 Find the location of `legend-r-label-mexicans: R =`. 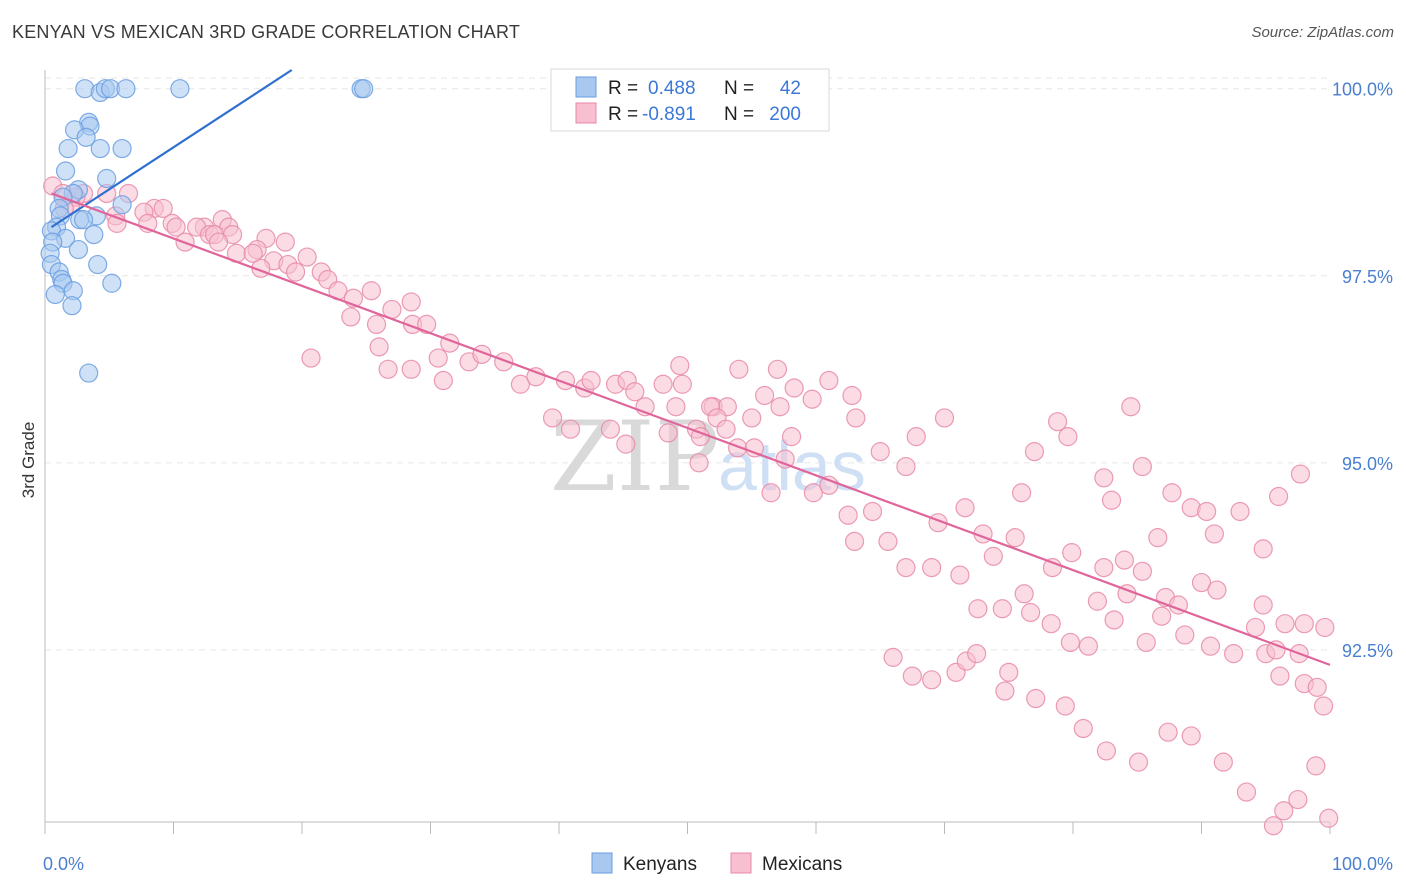

legend-r-label-mexicans: R = is located at coordinates (623, 114).